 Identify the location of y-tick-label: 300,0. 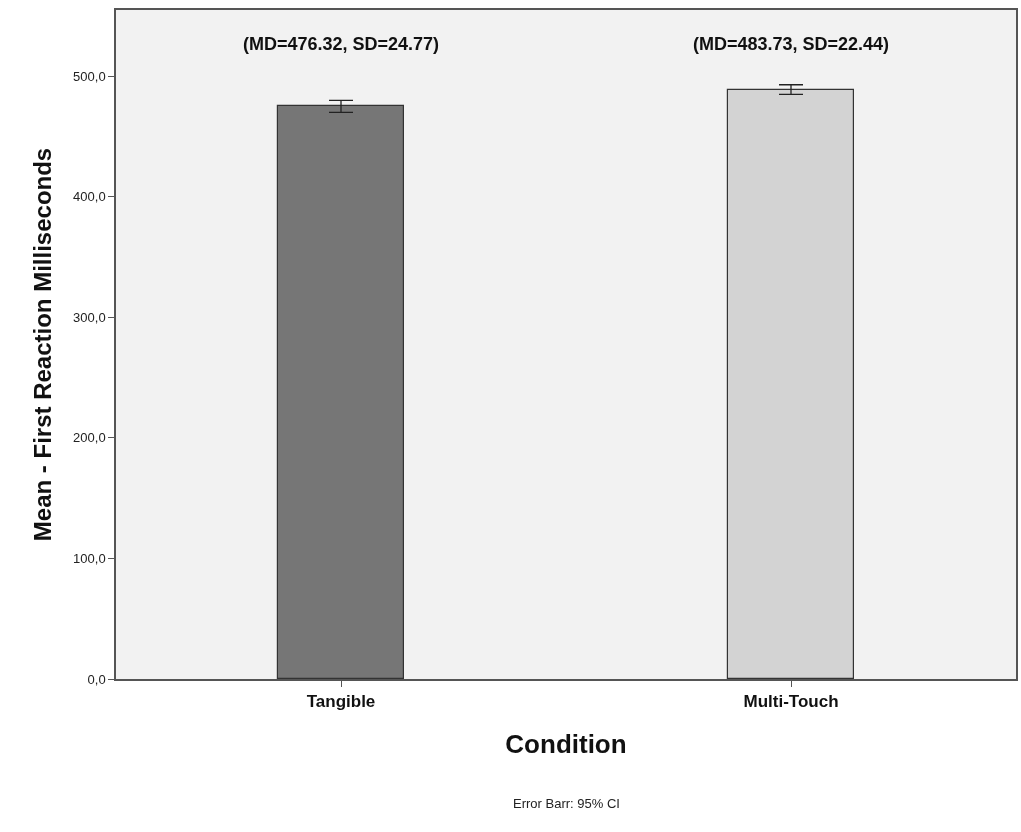
(89, 317).